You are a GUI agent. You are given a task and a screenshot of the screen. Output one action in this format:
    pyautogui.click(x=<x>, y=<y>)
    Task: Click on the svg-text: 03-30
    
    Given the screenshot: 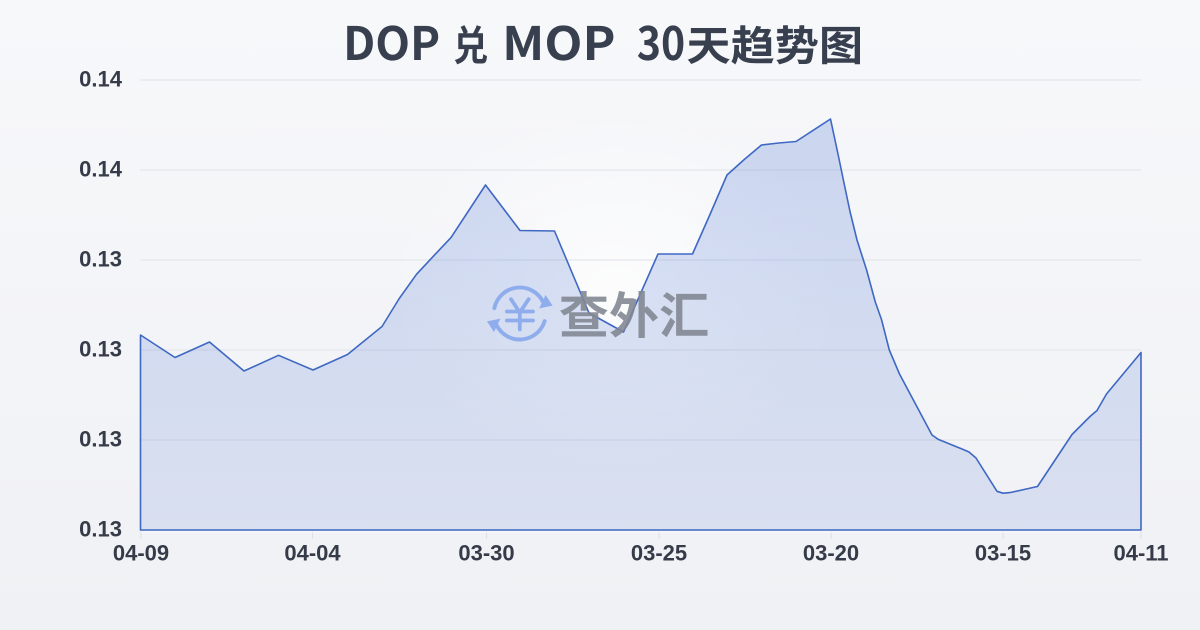 What is the action you would take?
    pyautogui.click(x=486, y=553)
    